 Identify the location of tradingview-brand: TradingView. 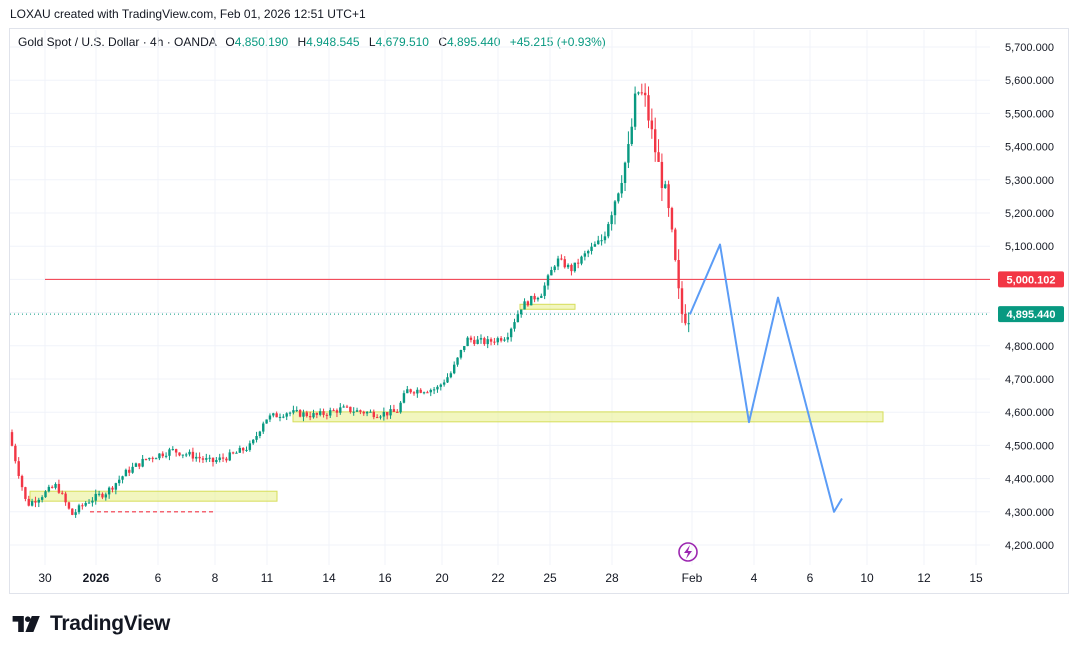
(91, 624).